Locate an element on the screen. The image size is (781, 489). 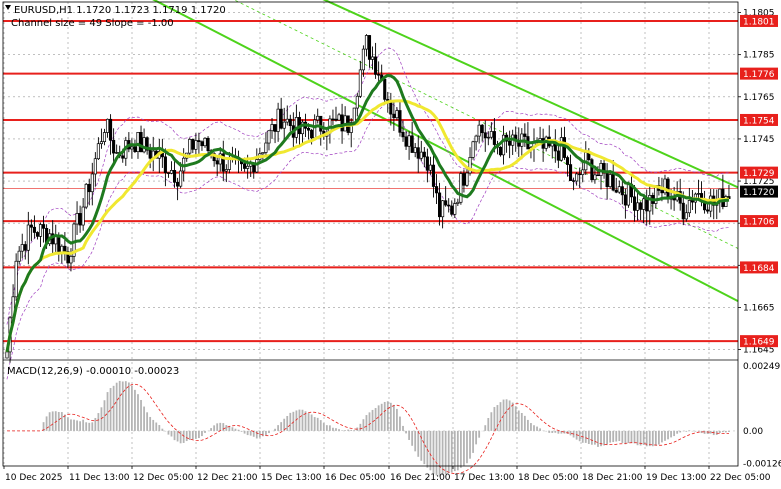
y-tick-label: 1.1725 is located at coordinates (759, 182).